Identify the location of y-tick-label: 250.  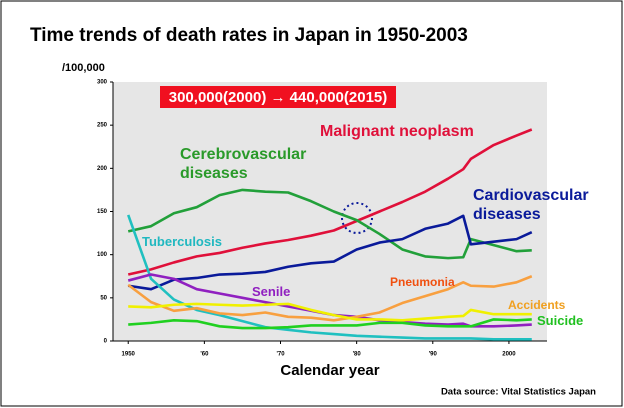
(102, 126).